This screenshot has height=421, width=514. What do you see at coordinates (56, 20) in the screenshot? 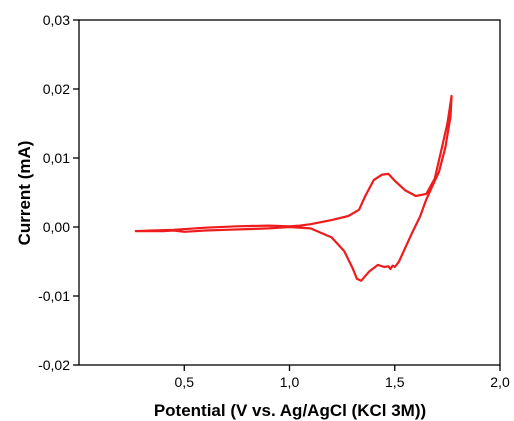
I see `y-tick-label: 0,03` at bounding box center [56, 20].